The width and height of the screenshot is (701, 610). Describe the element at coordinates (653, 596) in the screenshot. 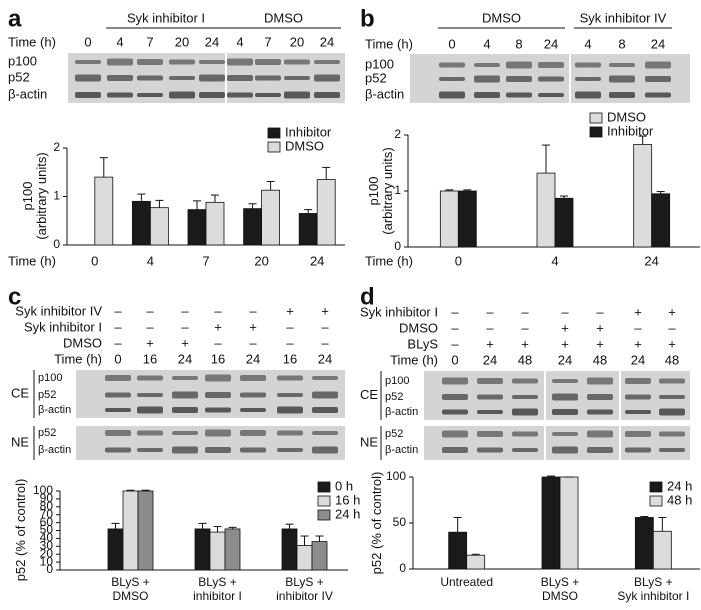

I see `x-tick-label-line: Syk inhibitor I` at that location.